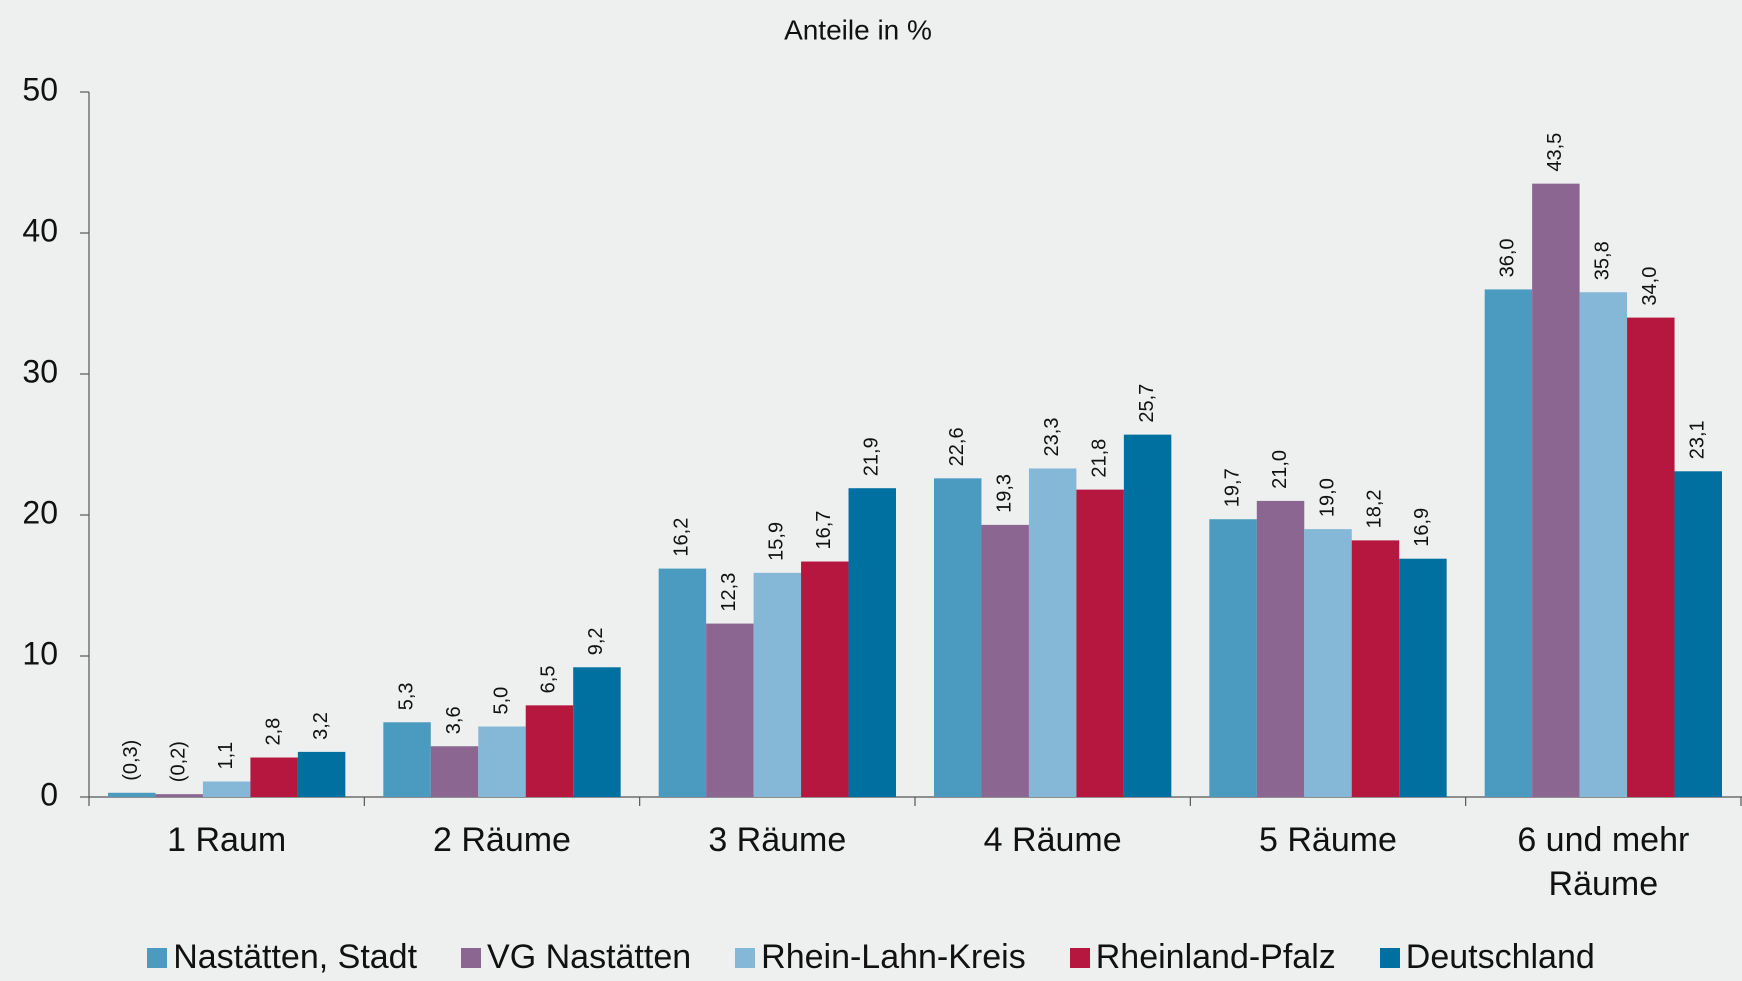 The width and height of the screenshot is (1742, 981). What do you see at coordinates (501, 701) in the screenshot?
I see `value-label: 5,0` at bounding box center [501, 701].